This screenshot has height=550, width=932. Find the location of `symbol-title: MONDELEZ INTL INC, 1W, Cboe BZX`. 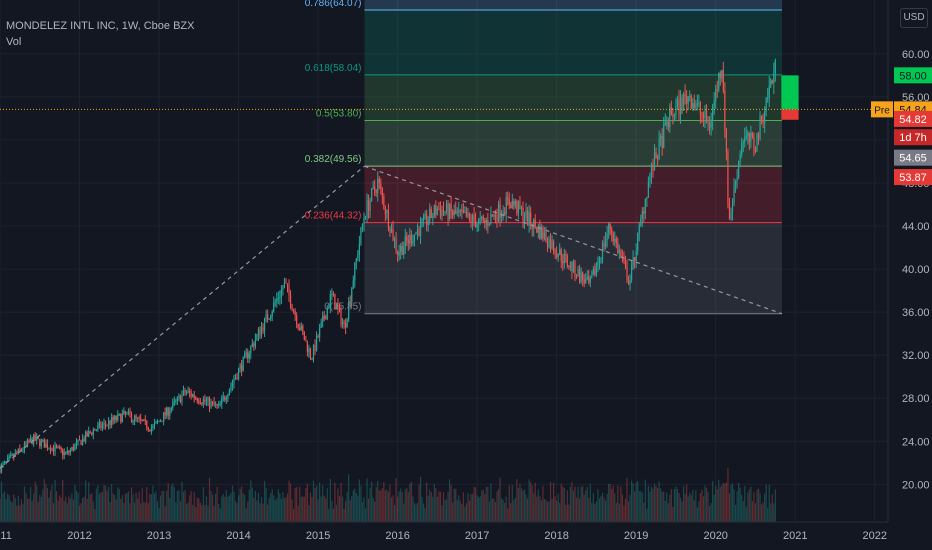

symbol-title: MONDELEZ INTL INC, 1W, Cboe BZX is located at coordinates (100, 26).